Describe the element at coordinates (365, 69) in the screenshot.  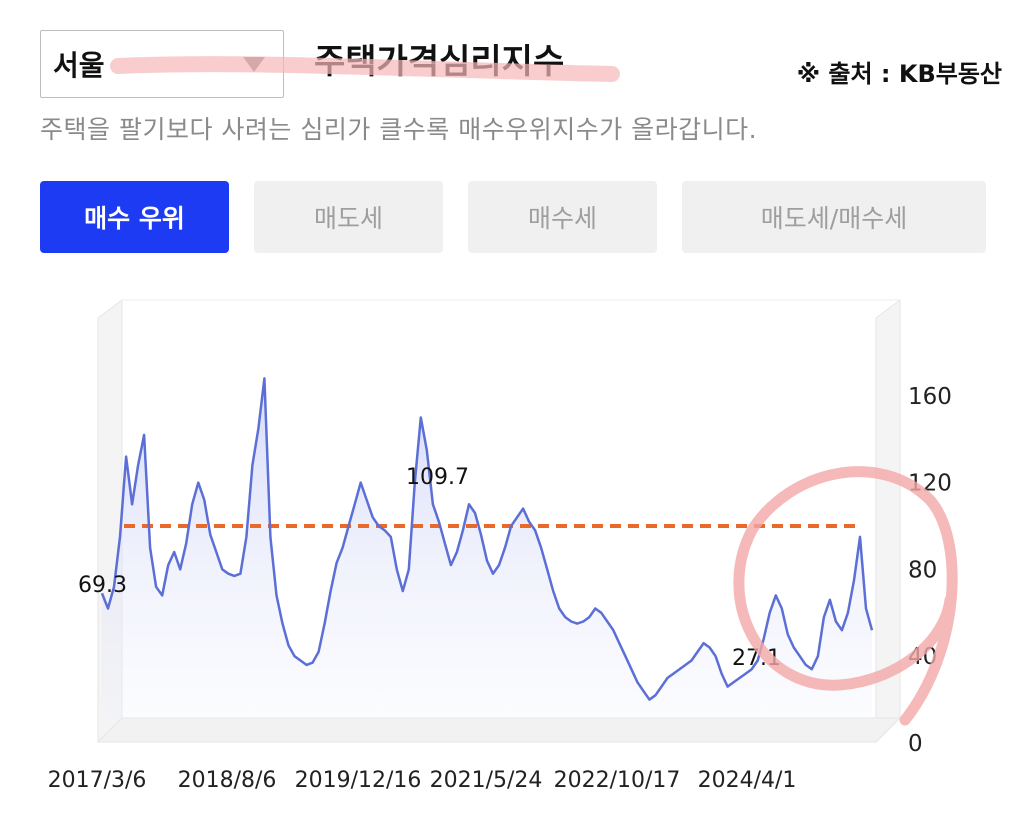
I see `title-underline-mark` at that location.